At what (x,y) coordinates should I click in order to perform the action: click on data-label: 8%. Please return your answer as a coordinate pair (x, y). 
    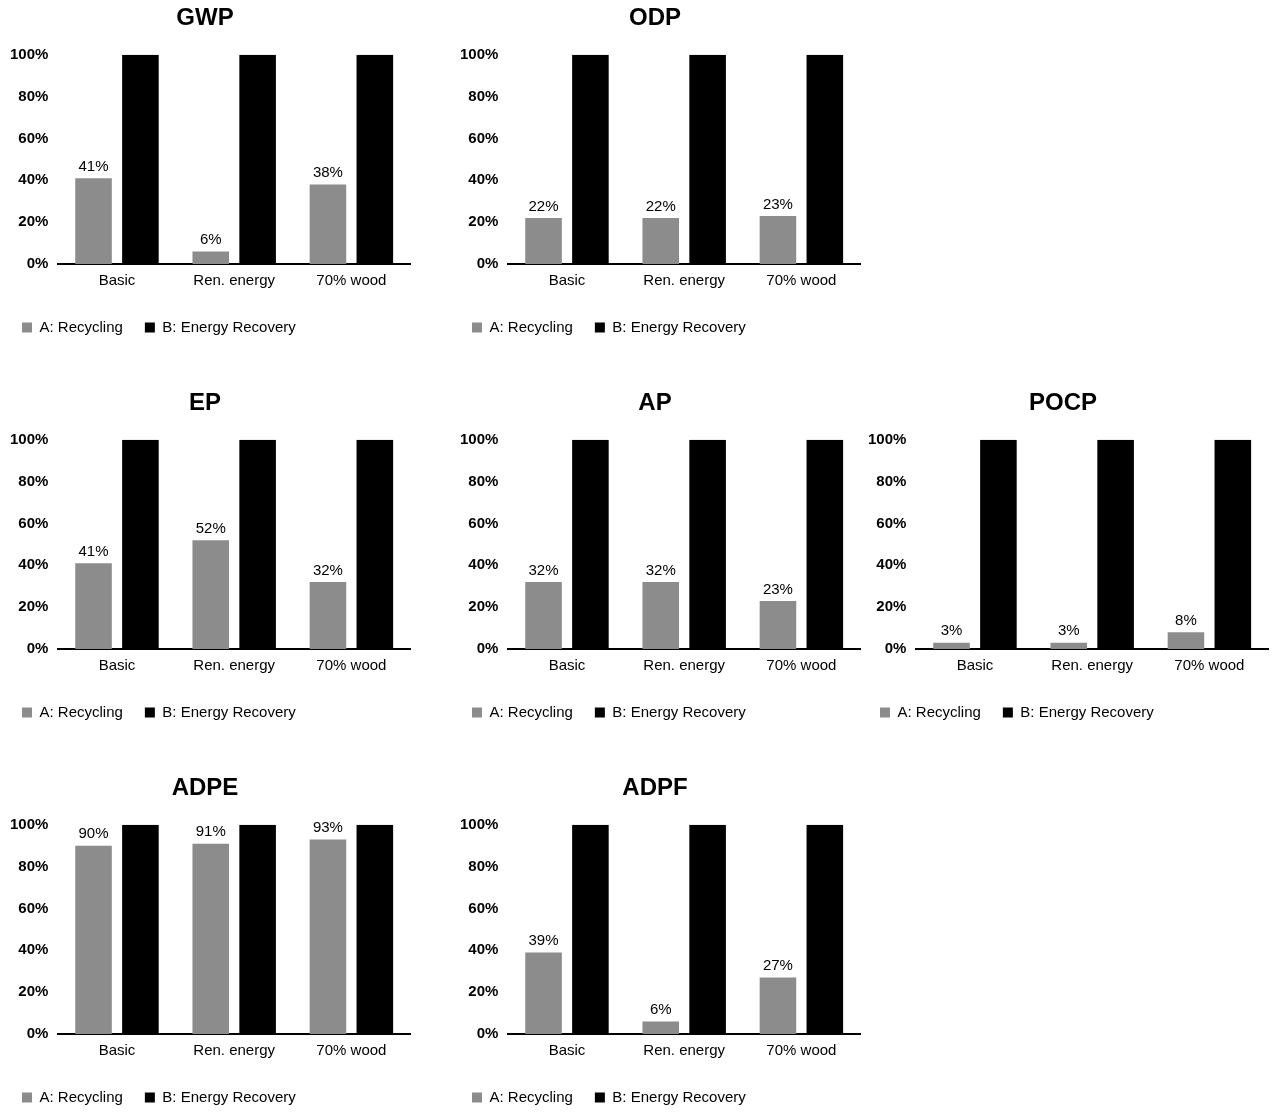
    Looking at the image, I should click on (1186, 619).